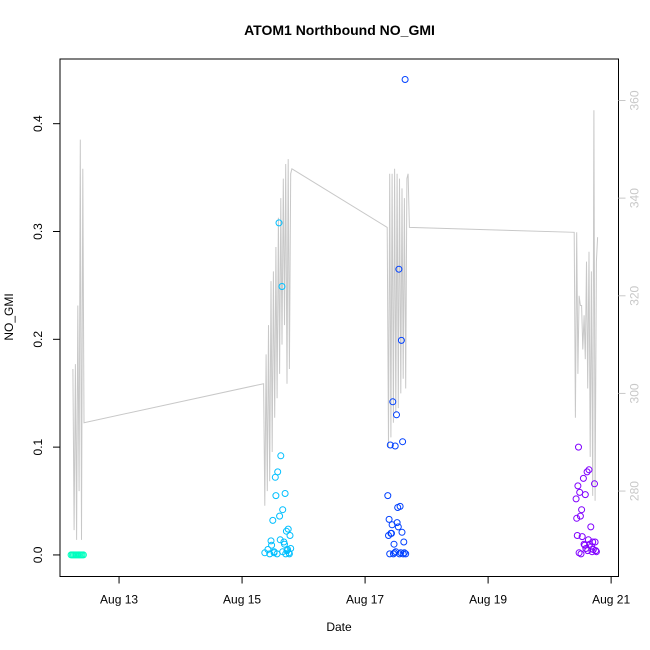 The image size is (650, 650). I want to click on y-tick-label: 0.2, so click(38, 339).